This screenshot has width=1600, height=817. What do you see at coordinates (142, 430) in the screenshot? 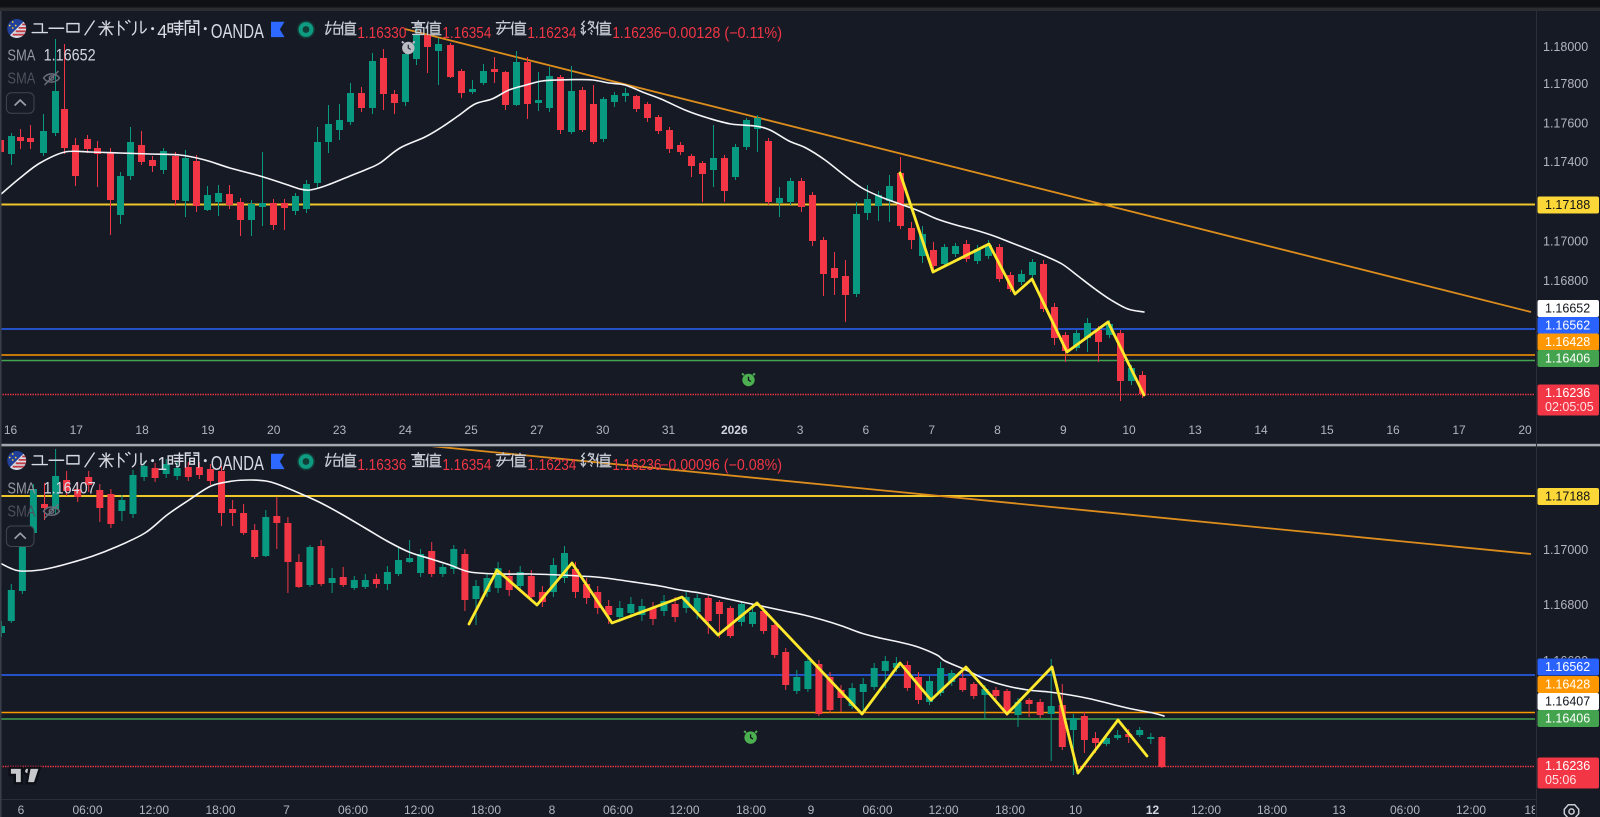
I see `svg-text: 18` at bounding box center [142, 430].